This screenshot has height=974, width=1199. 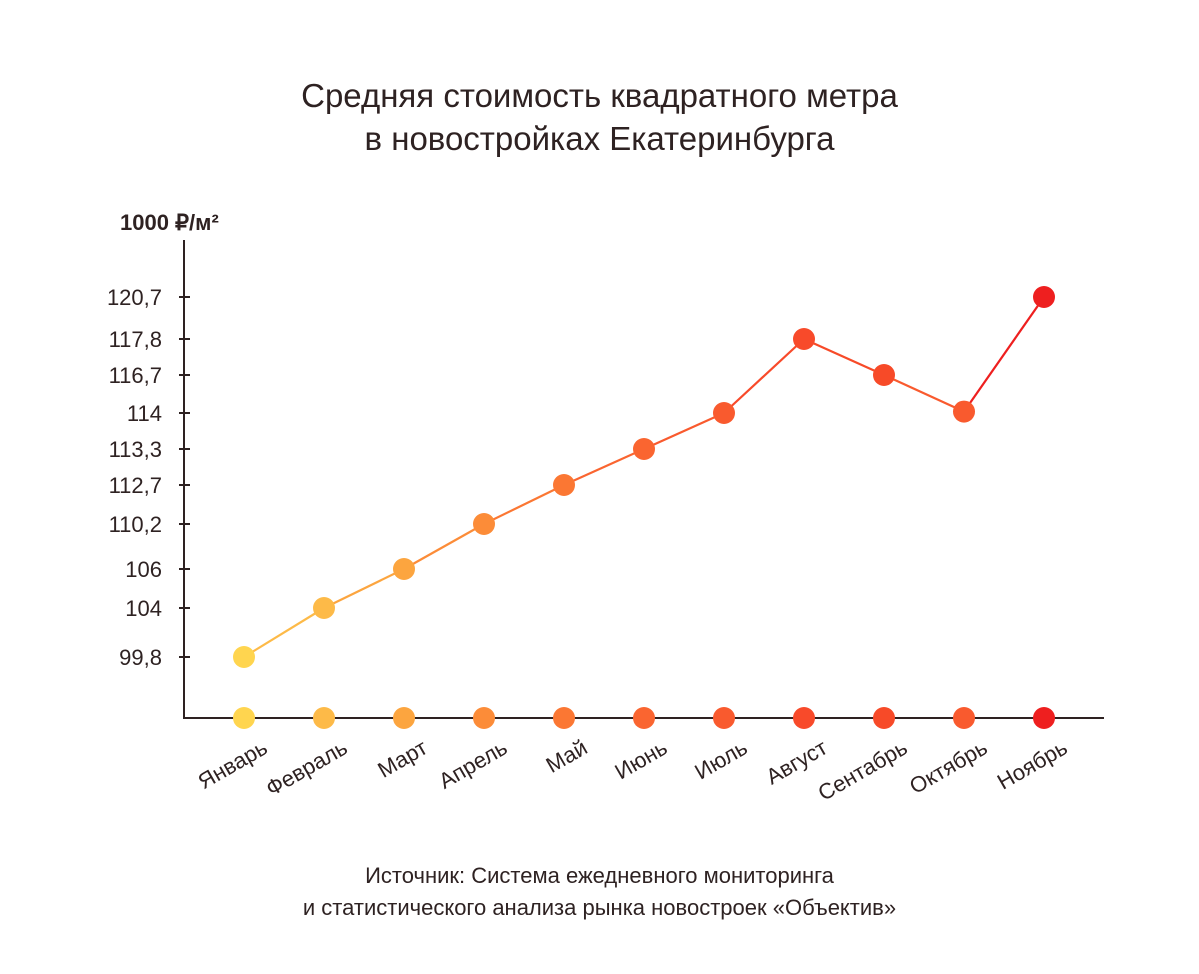 I want to click on y-tick-label: 110,2, so click(x=135, y=524).